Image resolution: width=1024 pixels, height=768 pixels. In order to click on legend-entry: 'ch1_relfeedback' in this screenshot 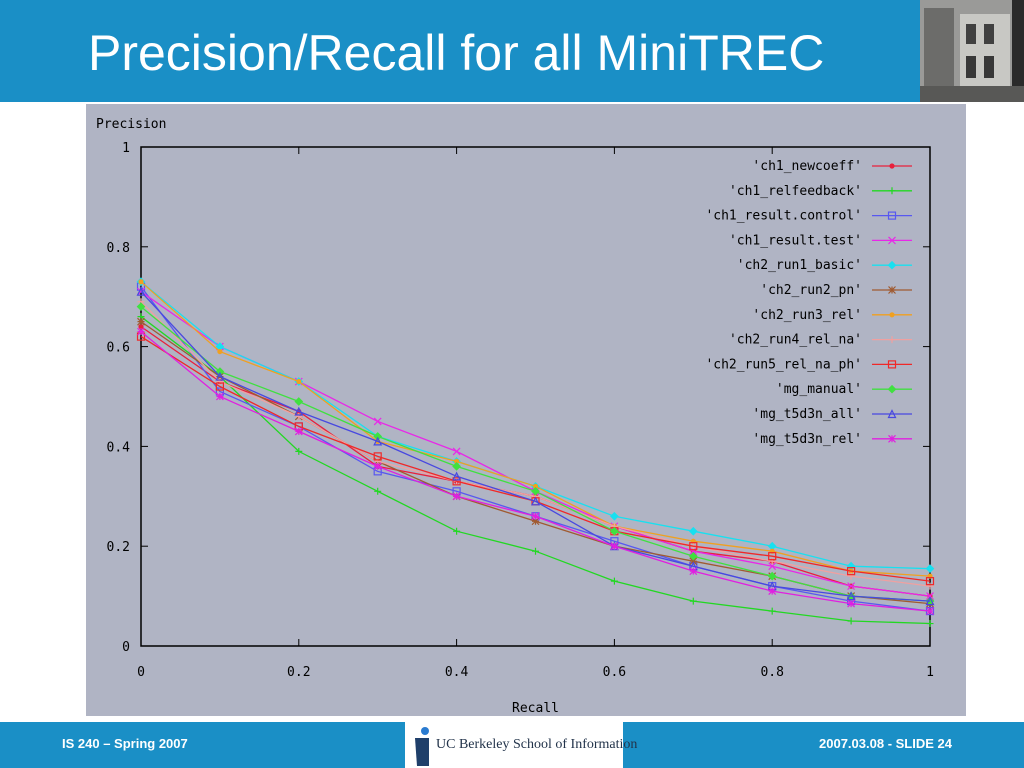, I will do `click(820, 191)`.